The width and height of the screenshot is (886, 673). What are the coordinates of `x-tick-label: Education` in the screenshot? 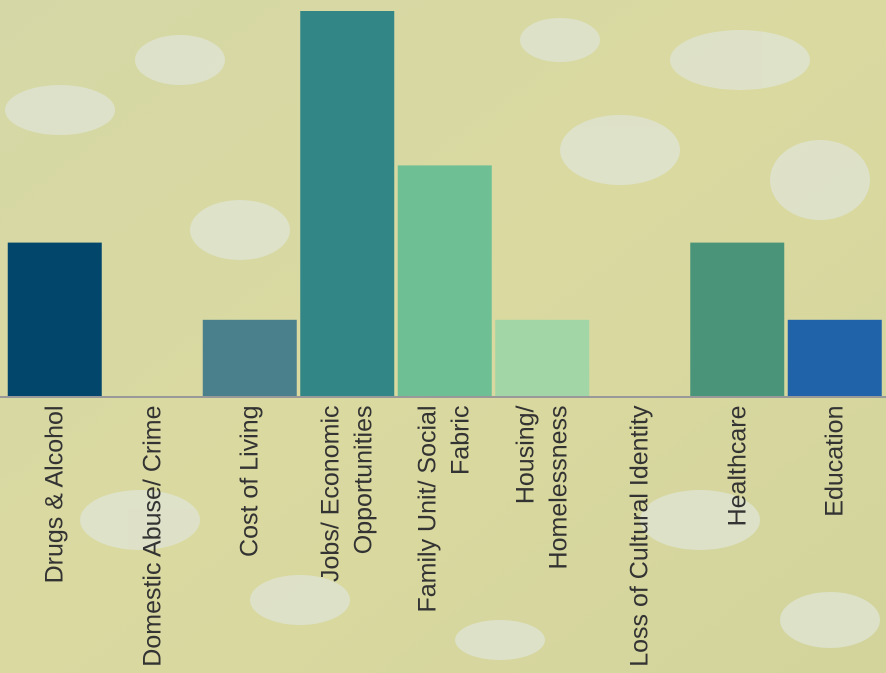 It's located at (834, 461).